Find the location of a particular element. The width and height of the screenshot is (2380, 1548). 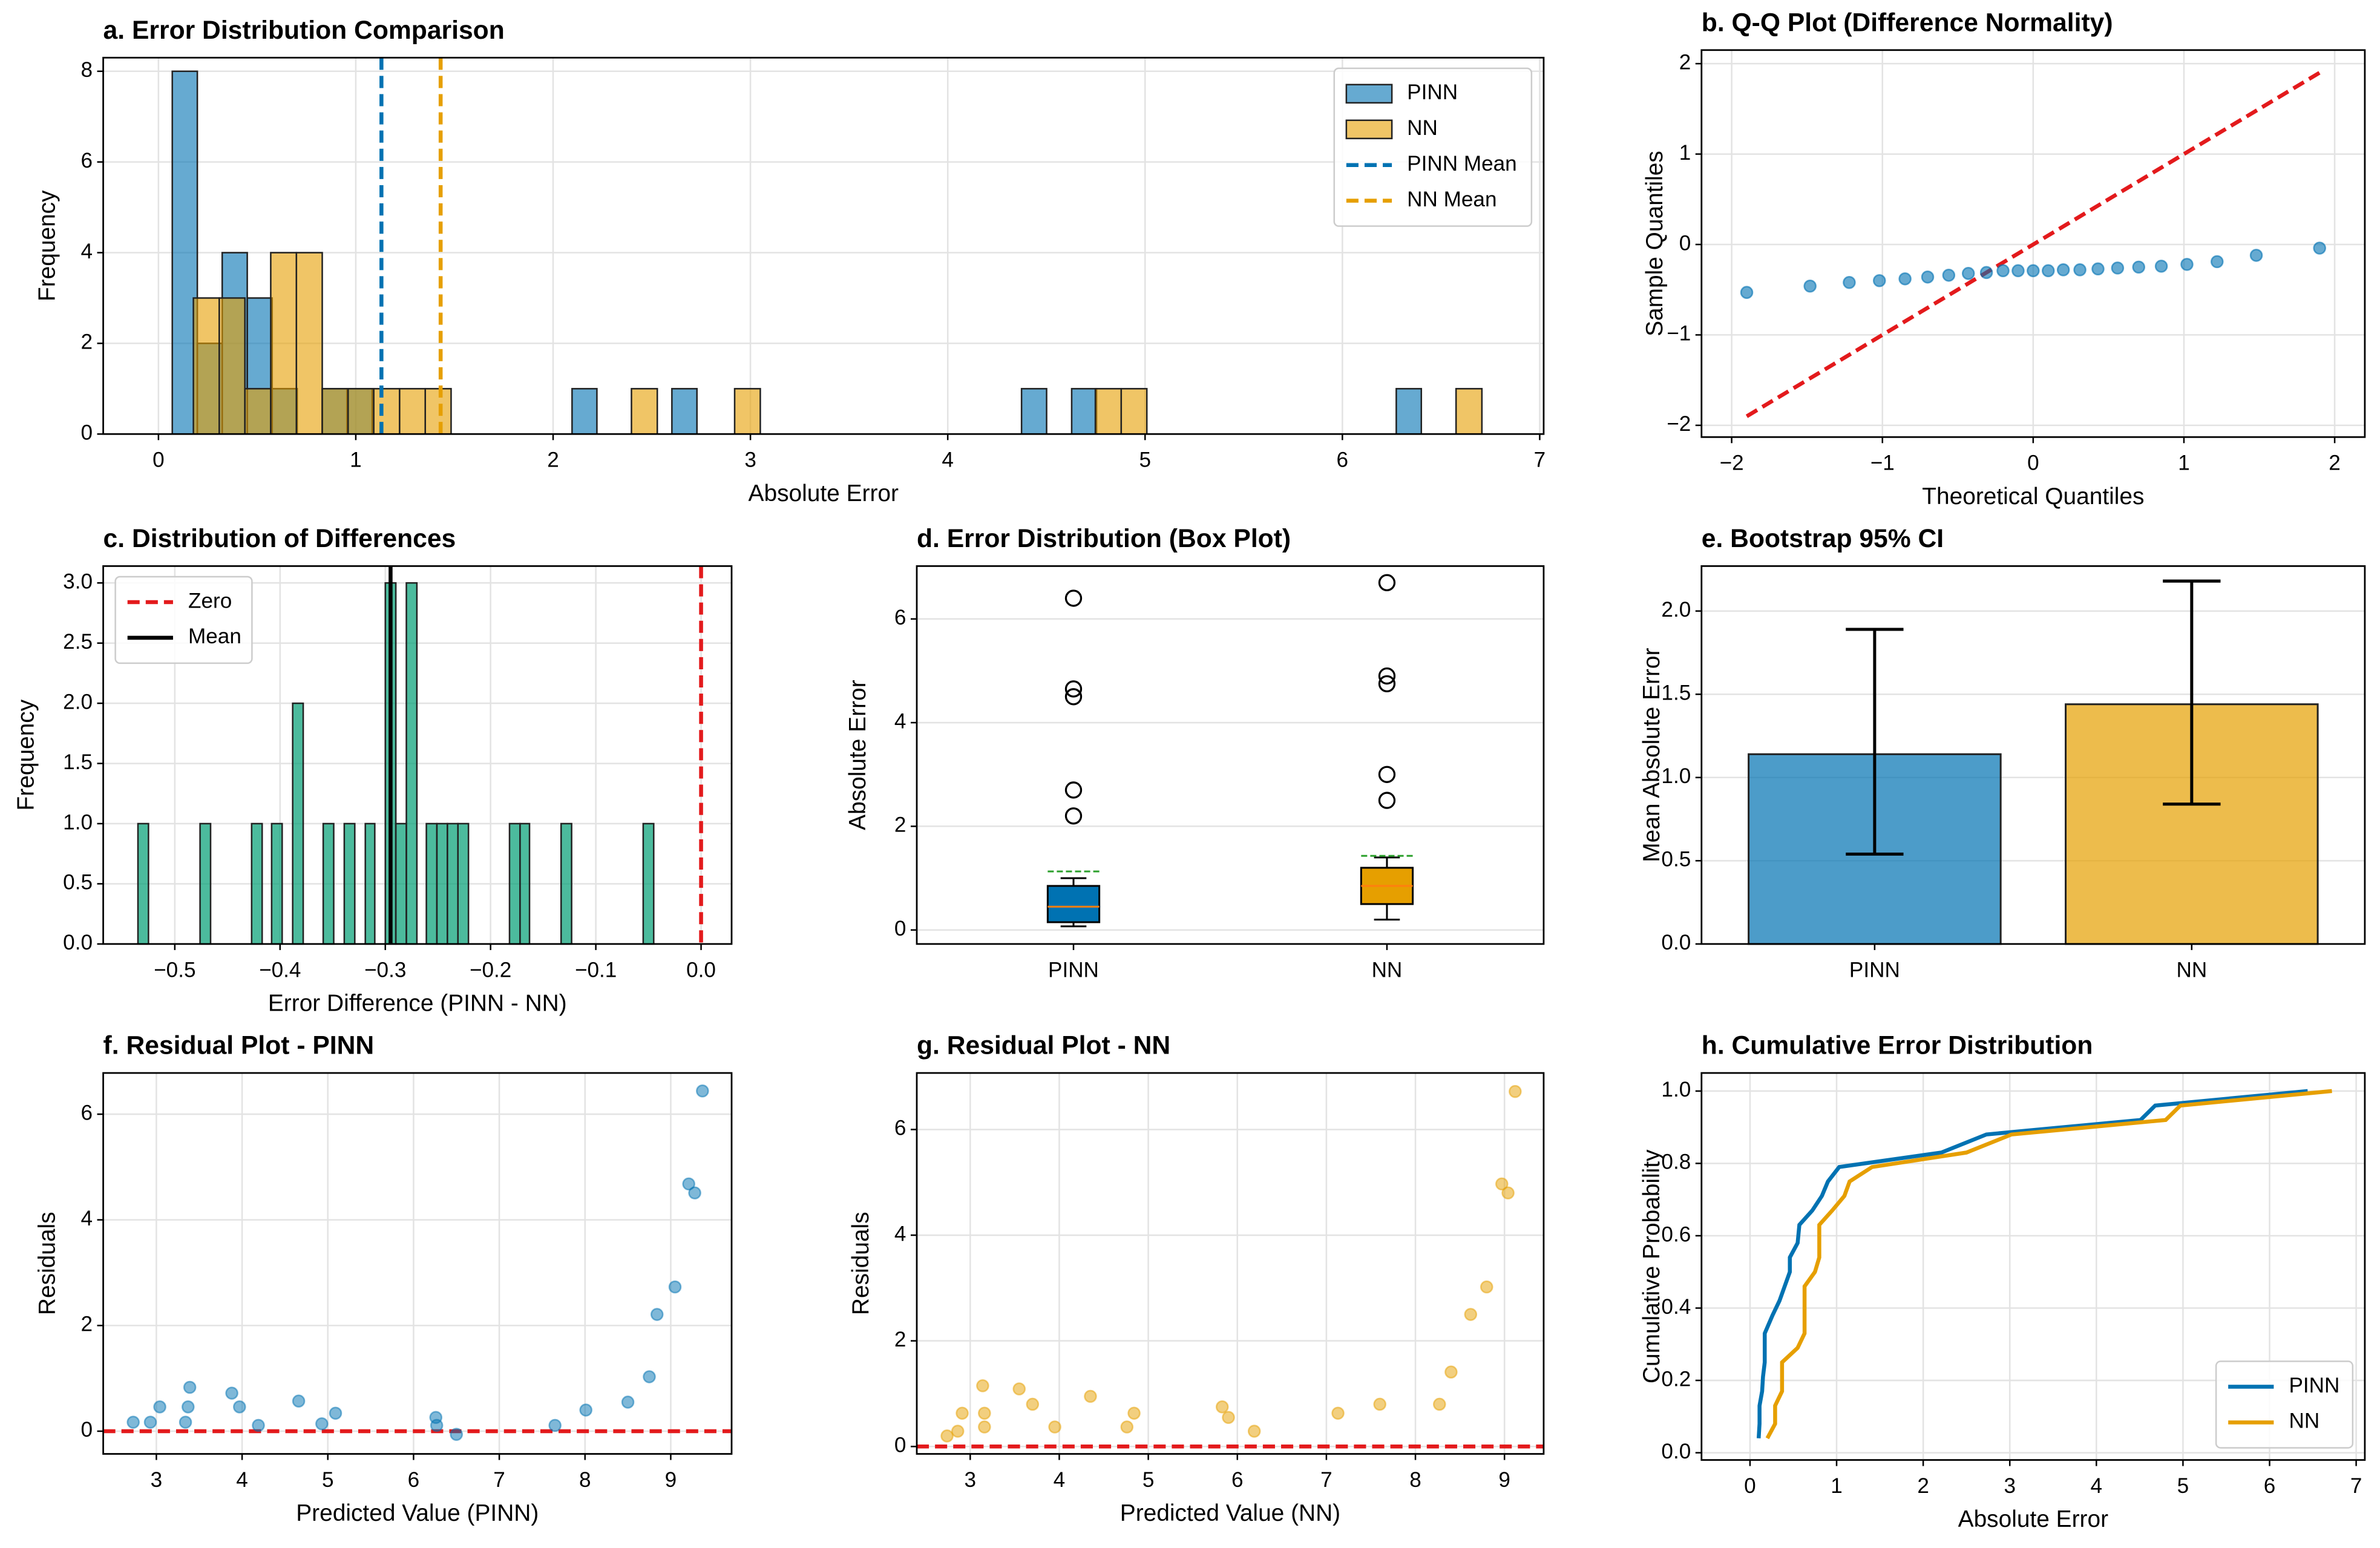

line is located at coordinates (2032, 1263).